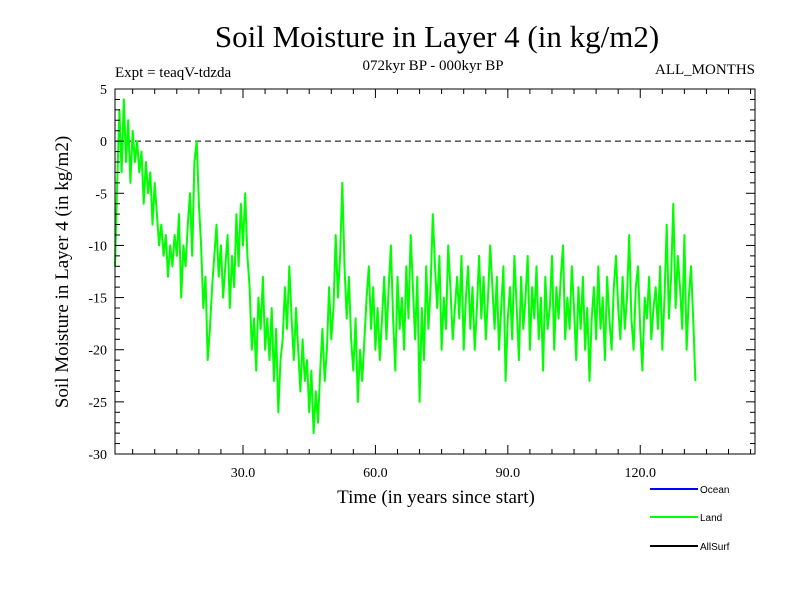 This screenshot has height=600, width=800. Describe the element at coordinates (705, 70) in the screenshot. I see `months-label: ALL_MONTHS` at that location.